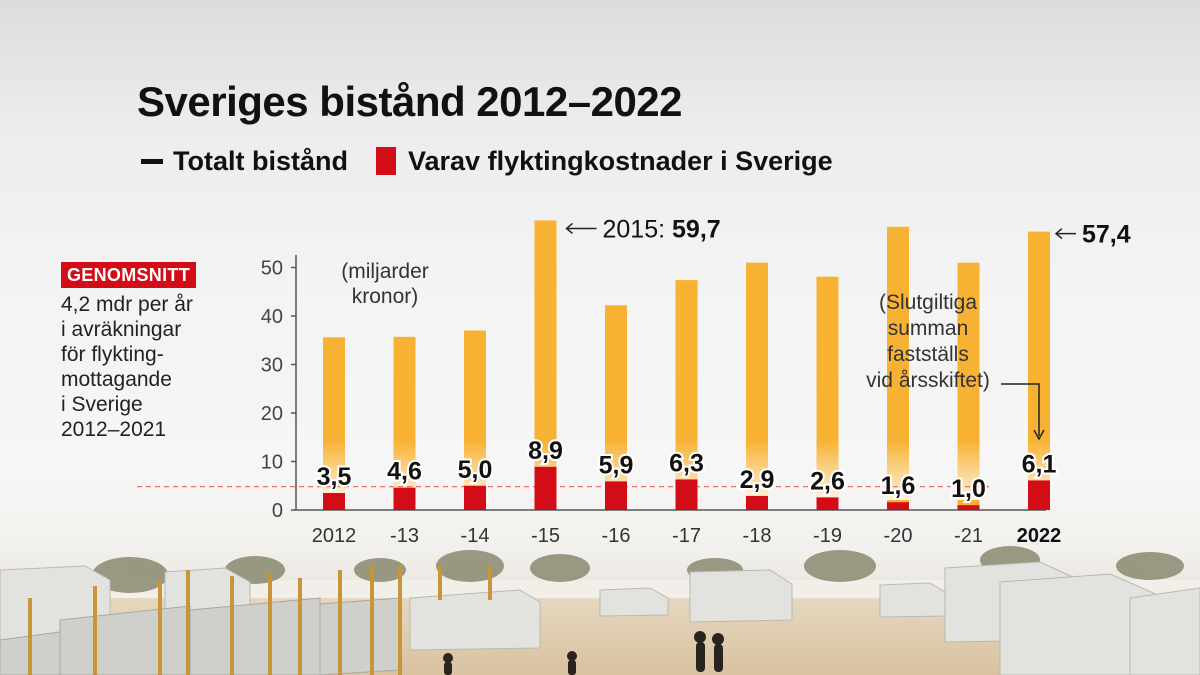 The height and width of the screenshot is (675, 1200). What do you see at coordinates (928, 328) in the screenshot?
I see `final-note: summan` at bounding box center [928, 328].